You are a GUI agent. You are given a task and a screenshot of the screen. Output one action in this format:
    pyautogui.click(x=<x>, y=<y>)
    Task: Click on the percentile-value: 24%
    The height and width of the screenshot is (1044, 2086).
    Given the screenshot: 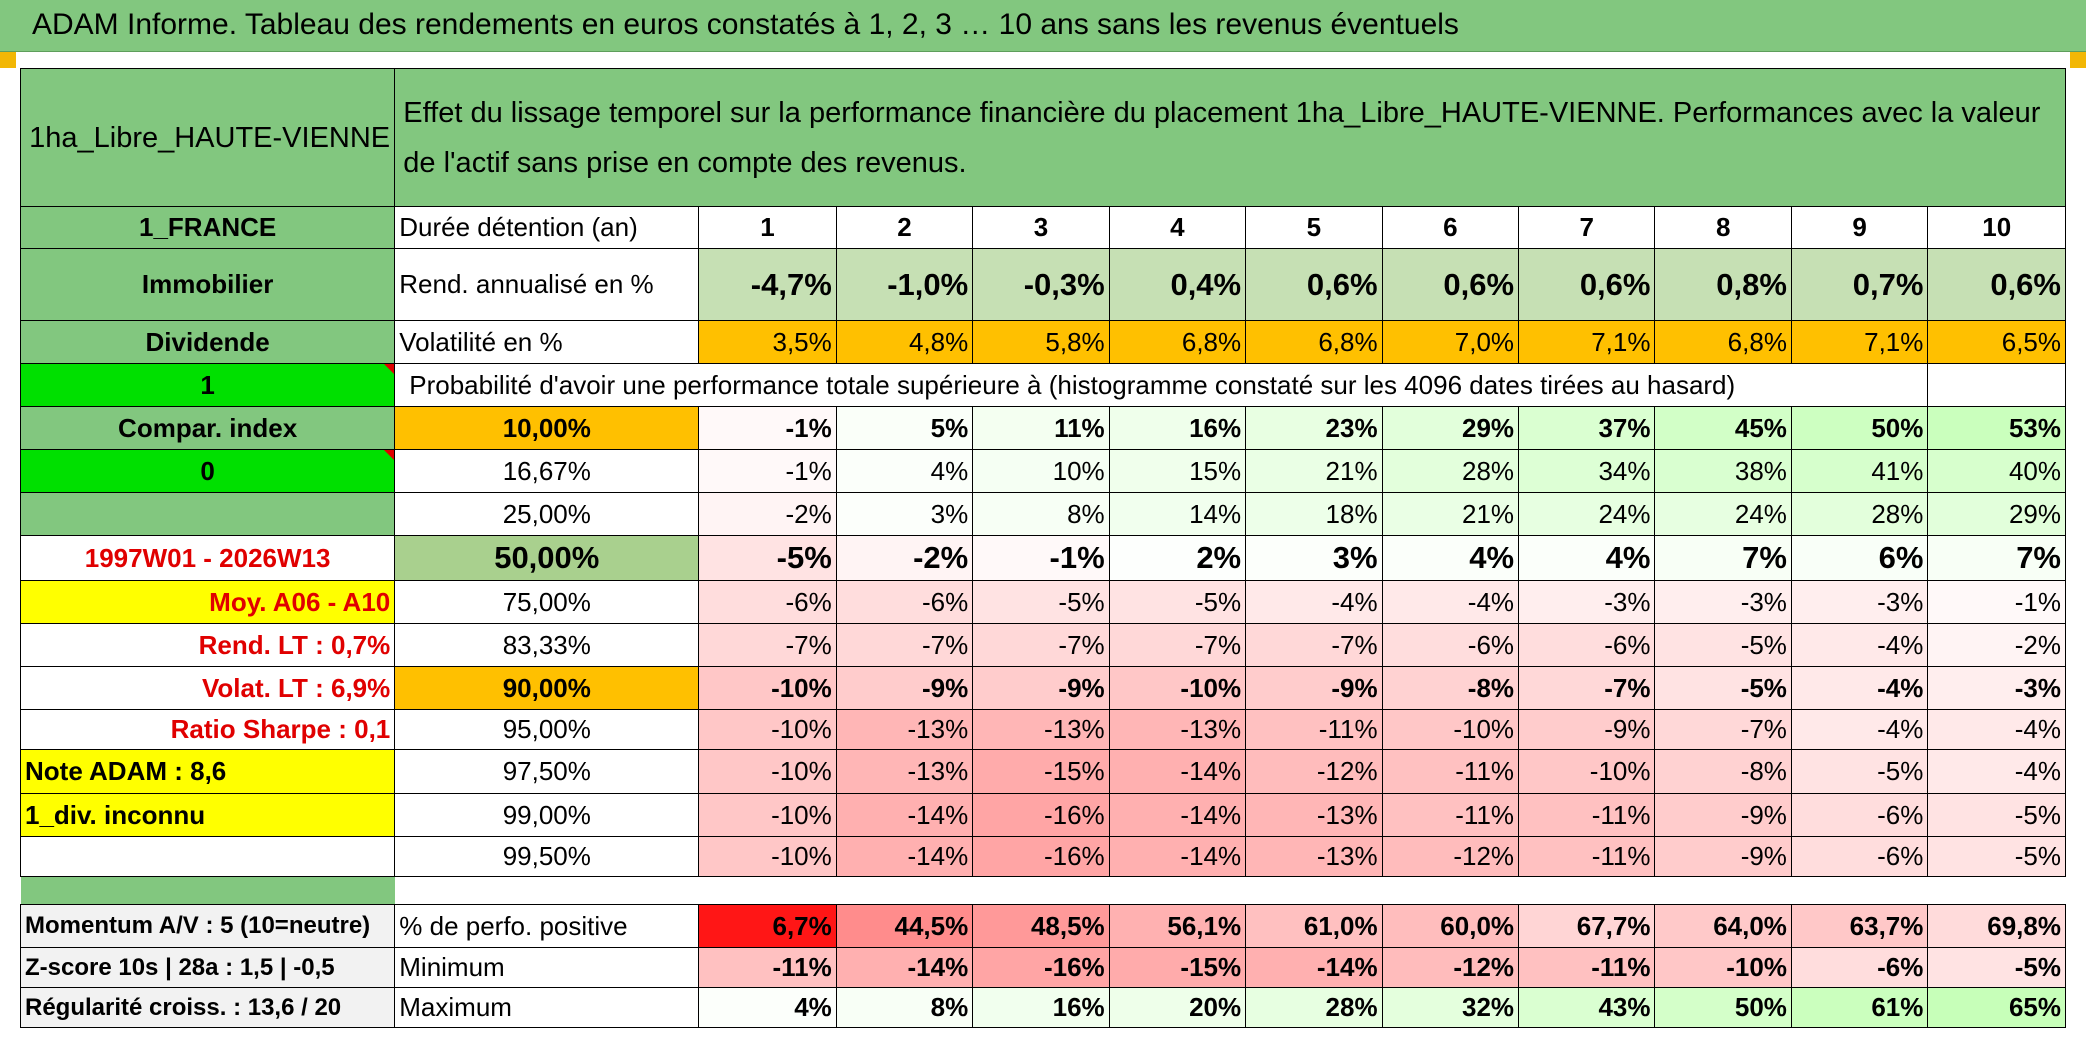 What is the action you would take?
    pyautogui.click(x=1723, y=514)
    